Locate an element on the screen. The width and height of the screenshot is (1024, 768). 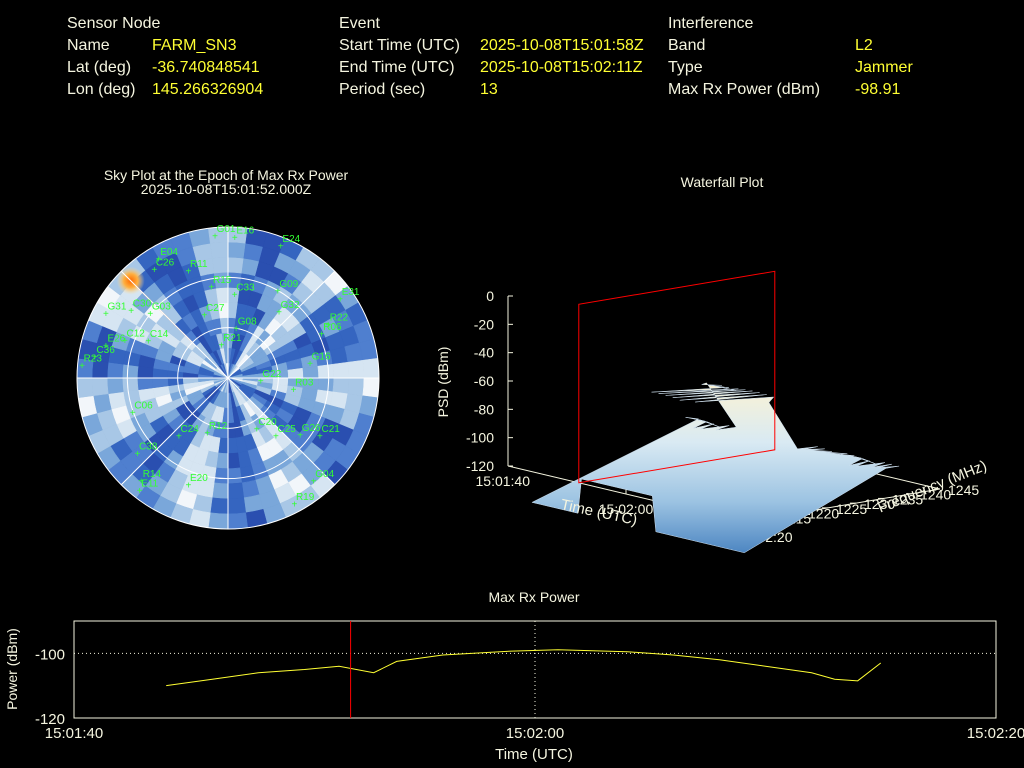
sensor-name-value: FARM_SN3 is located at coordinates (194, 45).